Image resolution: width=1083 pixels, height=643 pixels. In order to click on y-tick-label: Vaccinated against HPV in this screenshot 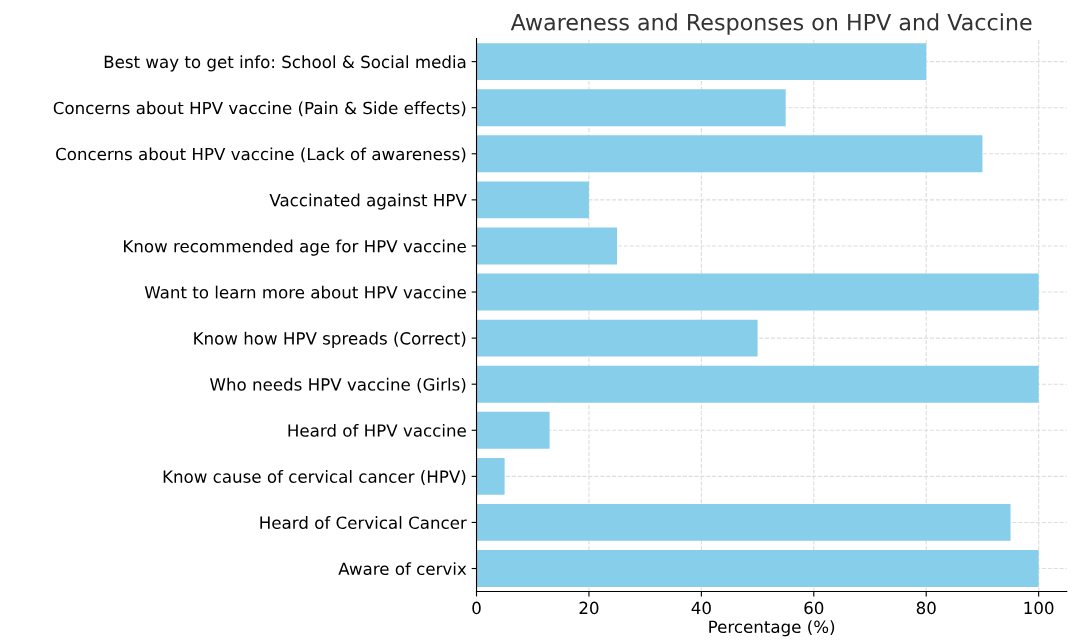, I will do `click(368, 201)`.